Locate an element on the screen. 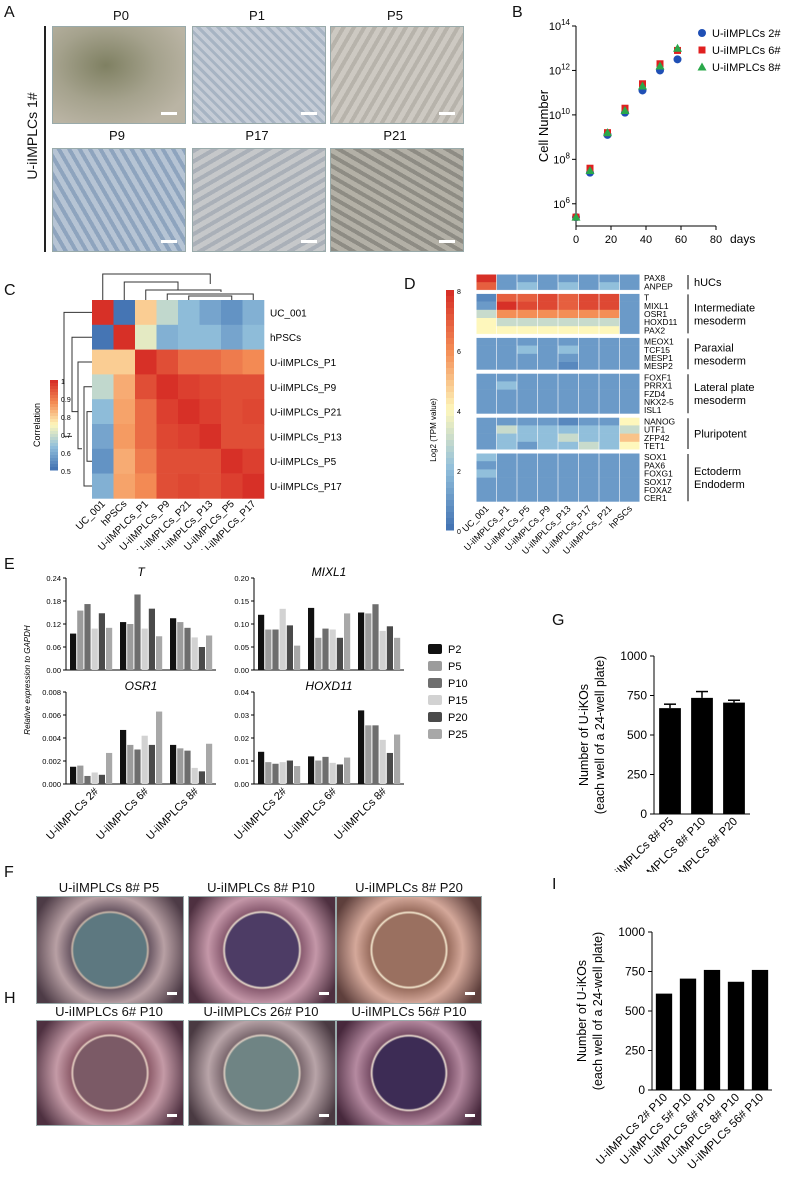 This screenshot has height=1180, width=788. y-tick-label: 0.24 is located at coordinates (53, 578).